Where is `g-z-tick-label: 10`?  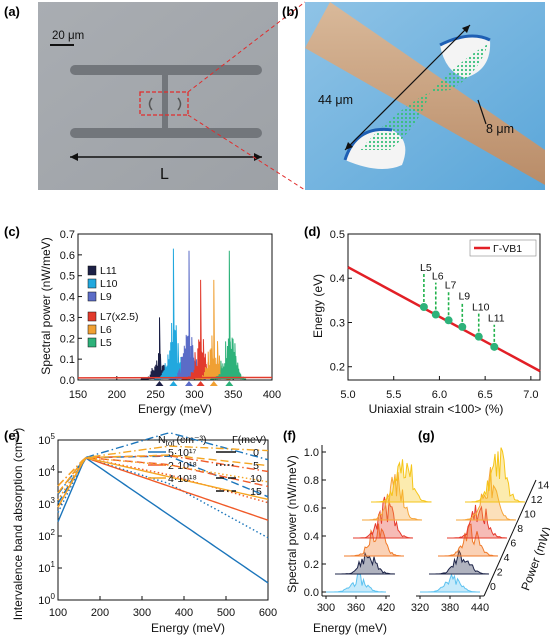 g-z-tick-label: 10 is located at coordinates (530, 515).